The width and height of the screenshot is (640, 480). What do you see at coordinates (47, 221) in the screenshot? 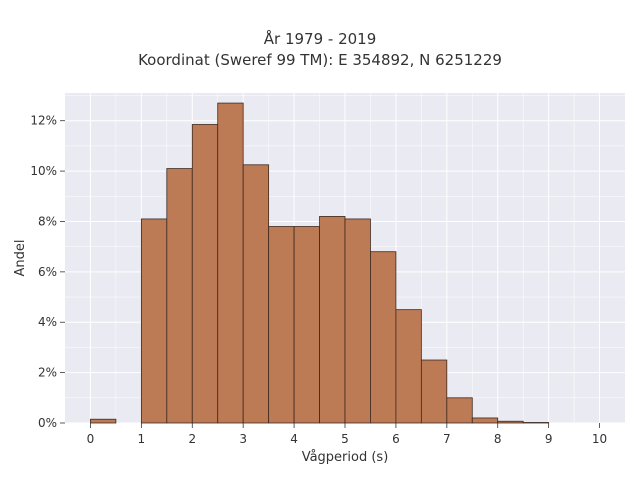
I see `y-tick-label: 8%` at bounding box center [47, 221].